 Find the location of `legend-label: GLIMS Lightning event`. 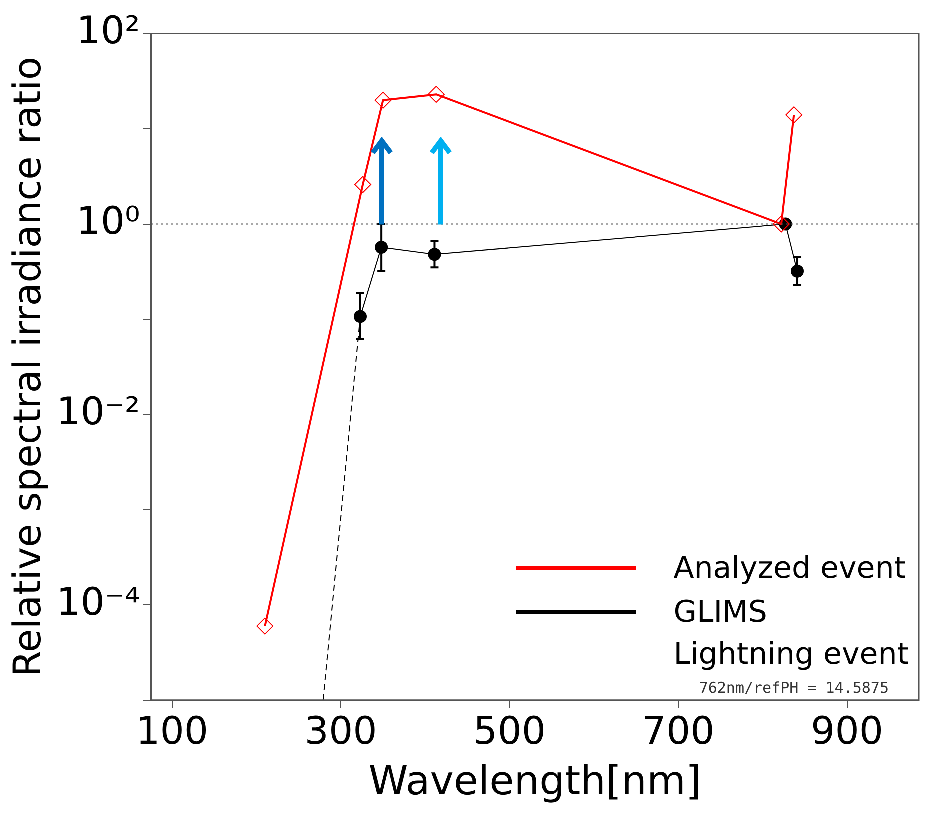

legend-label: GLIMS Lightning event is located at coordinates (791, 634).